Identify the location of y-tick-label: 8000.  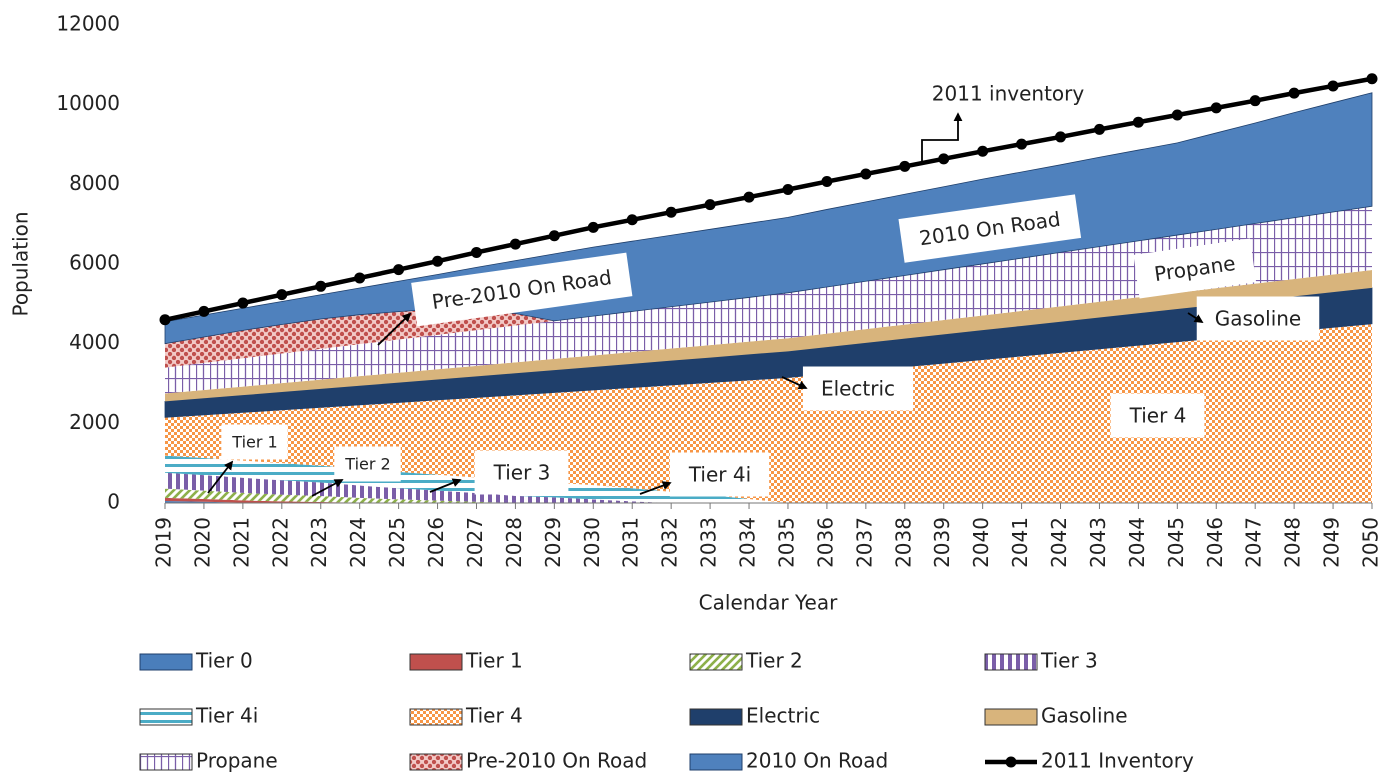
(94, 183).